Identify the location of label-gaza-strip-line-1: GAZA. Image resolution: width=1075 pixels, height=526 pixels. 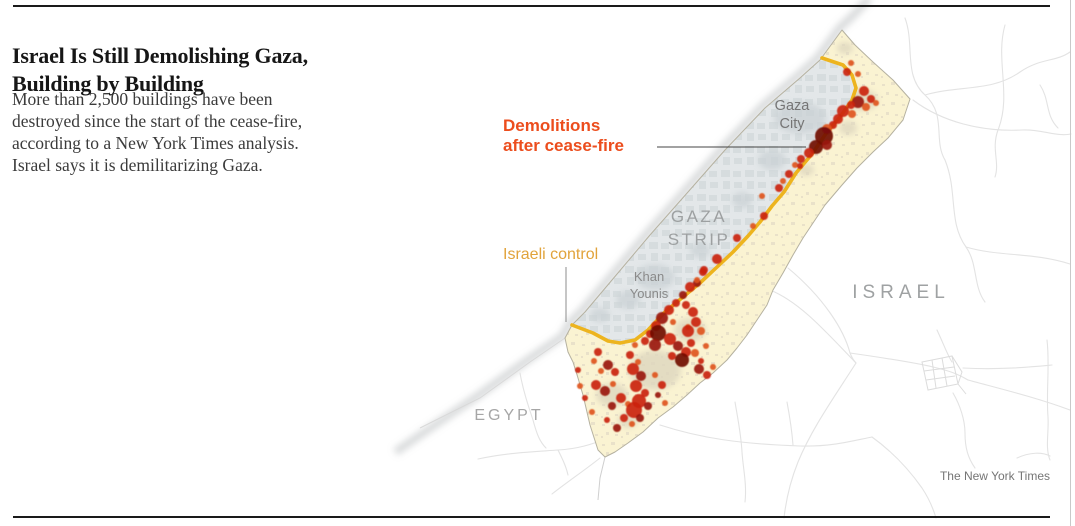
(699, 216).